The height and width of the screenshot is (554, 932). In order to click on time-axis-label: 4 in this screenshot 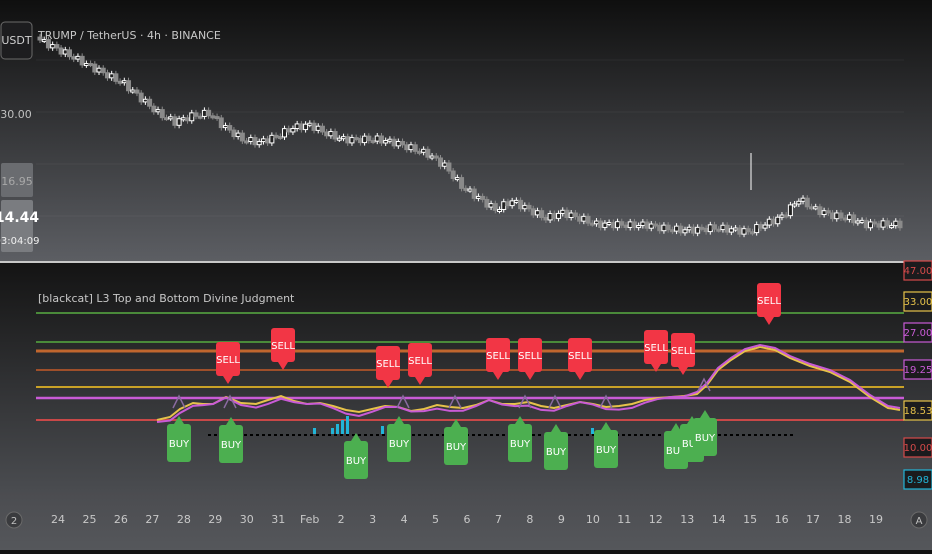, I will do `click(404, 519)`.